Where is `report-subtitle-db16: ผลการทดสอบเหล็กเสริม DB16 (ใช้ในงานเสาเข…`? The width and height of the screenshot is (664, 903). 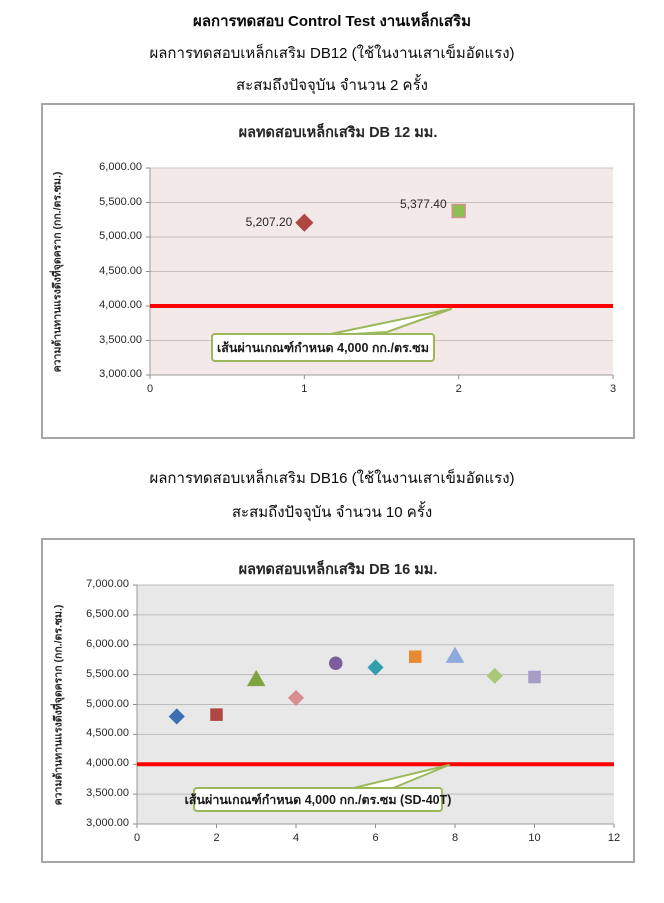 report-subtitle-db16: ผลการทดสอบเหล็กเสริม DB16 (ใช้ในงานเสาเข… is located at coordinates (332, 478).